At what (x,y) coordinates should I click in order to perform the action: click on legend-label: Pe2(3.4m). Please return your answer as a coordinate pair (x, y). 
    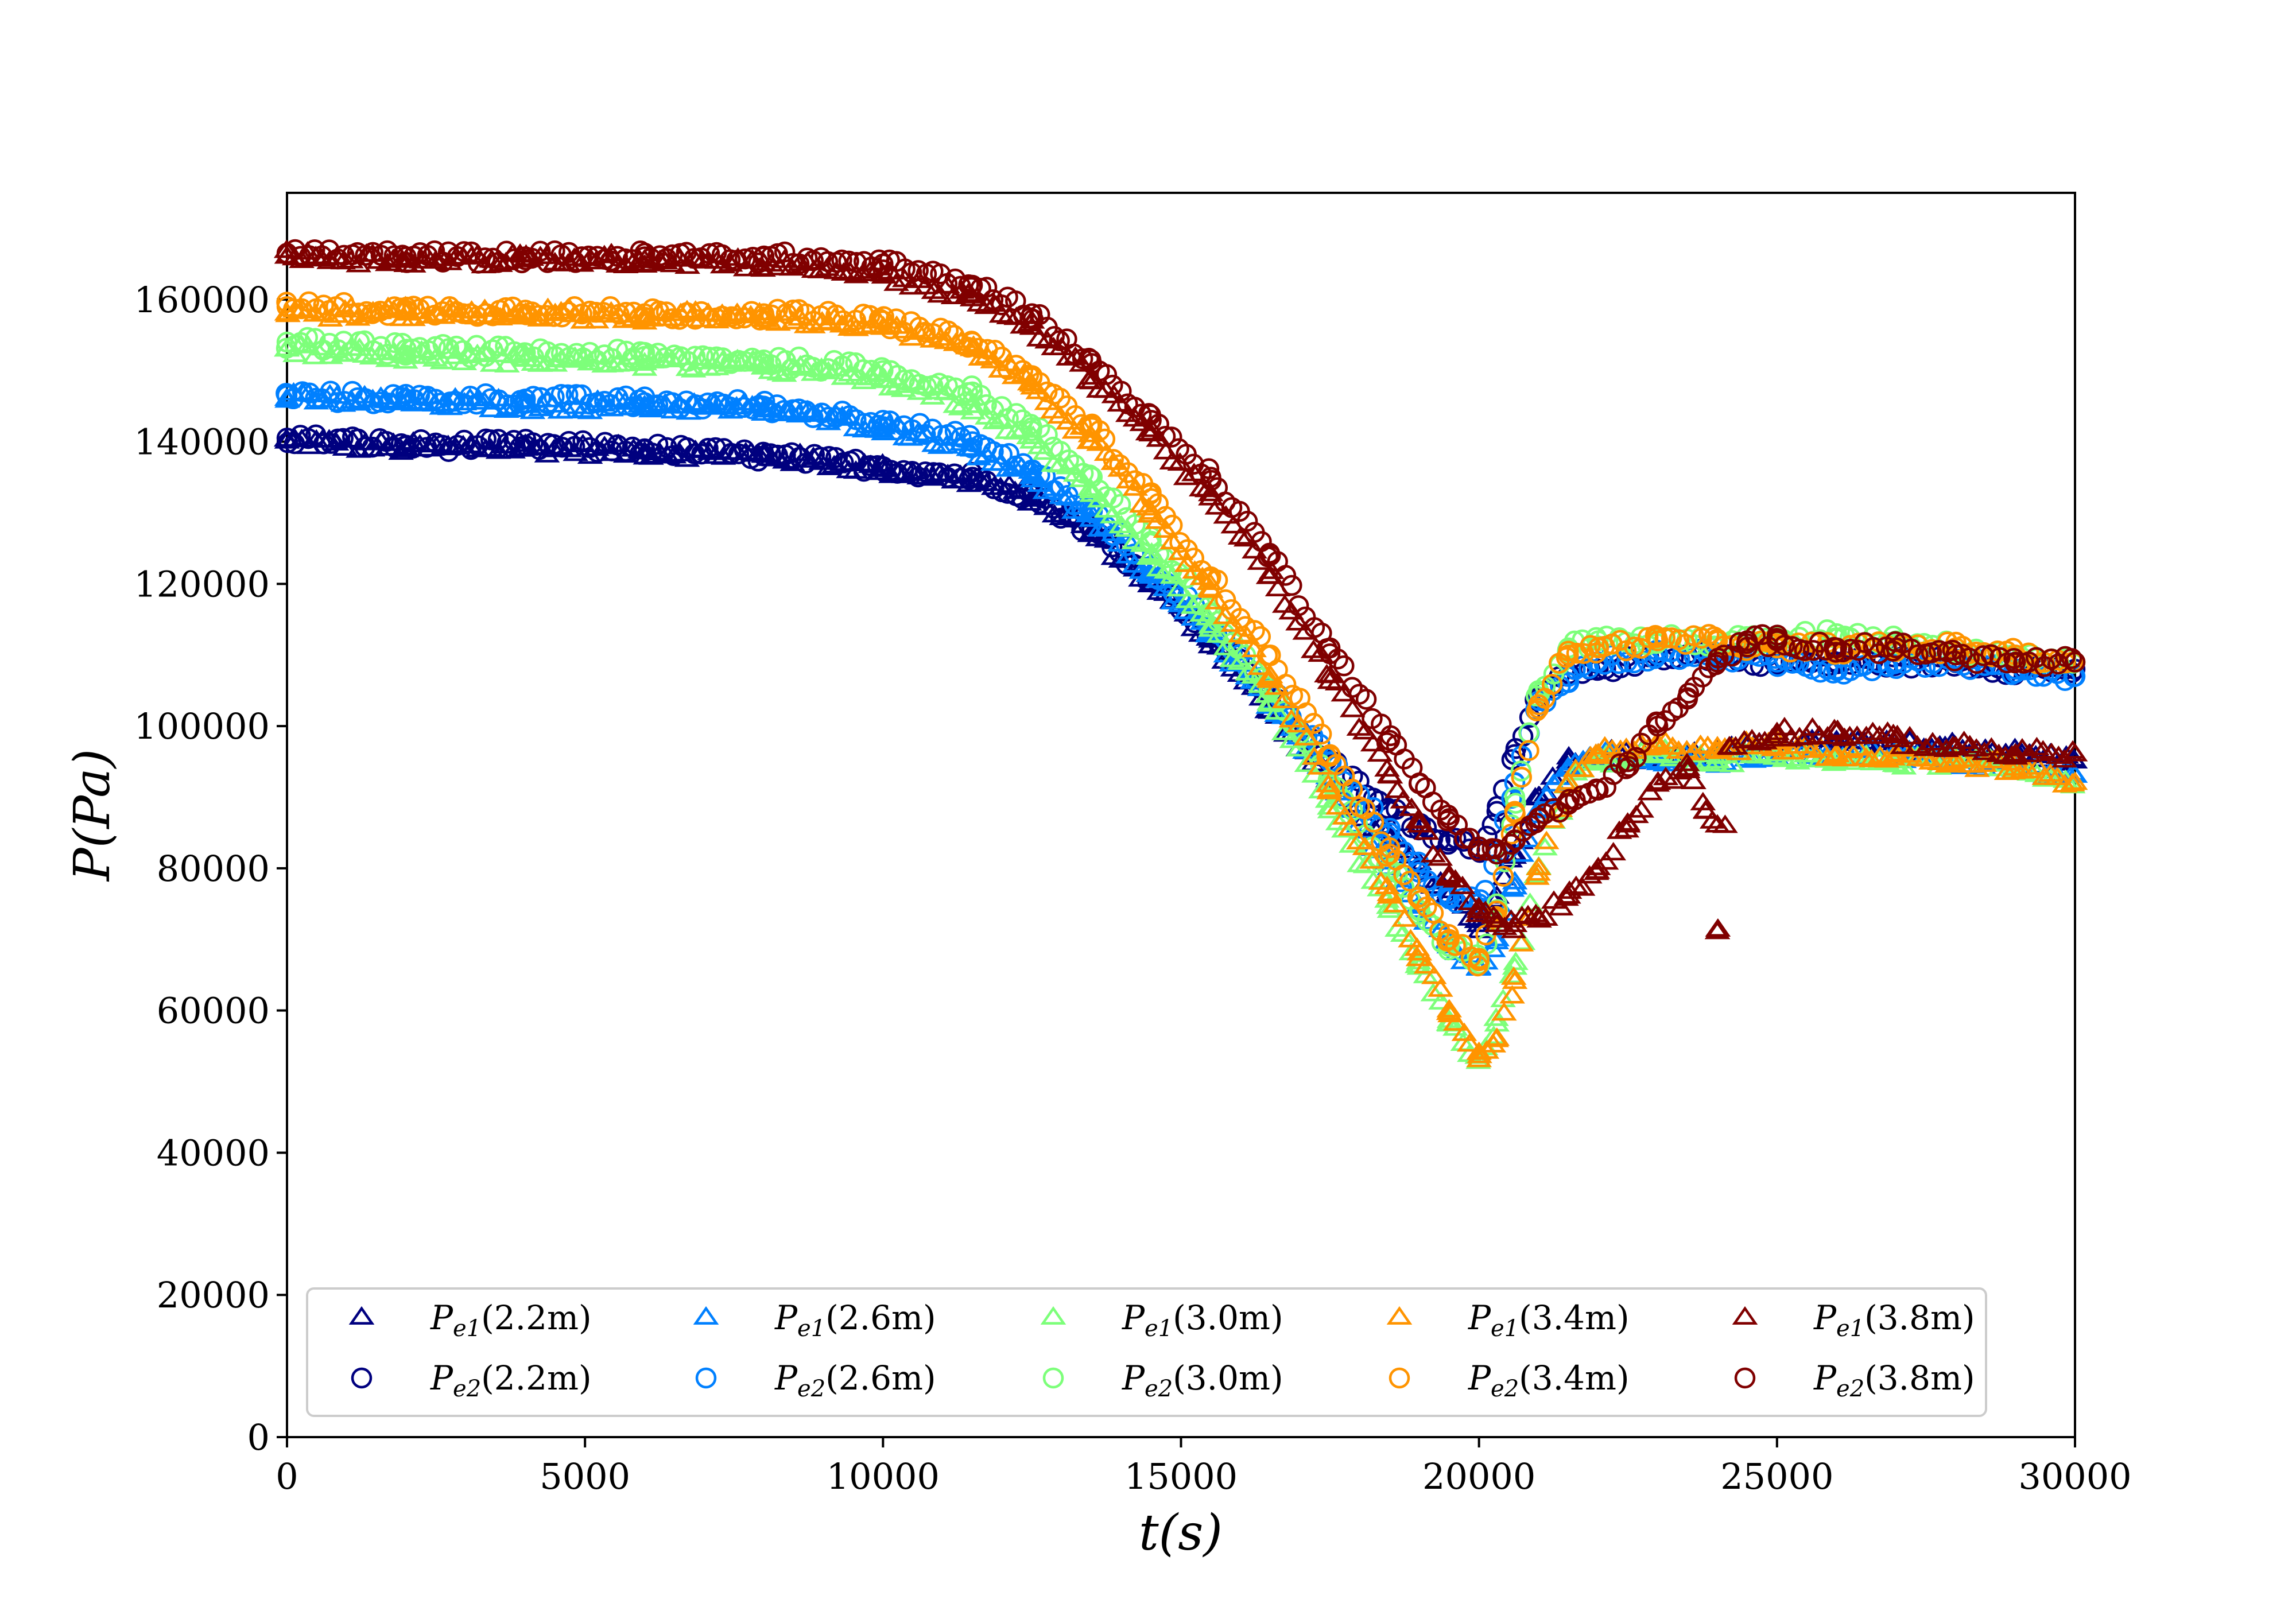
    Looking at the image, I should click on (1549, 1380).